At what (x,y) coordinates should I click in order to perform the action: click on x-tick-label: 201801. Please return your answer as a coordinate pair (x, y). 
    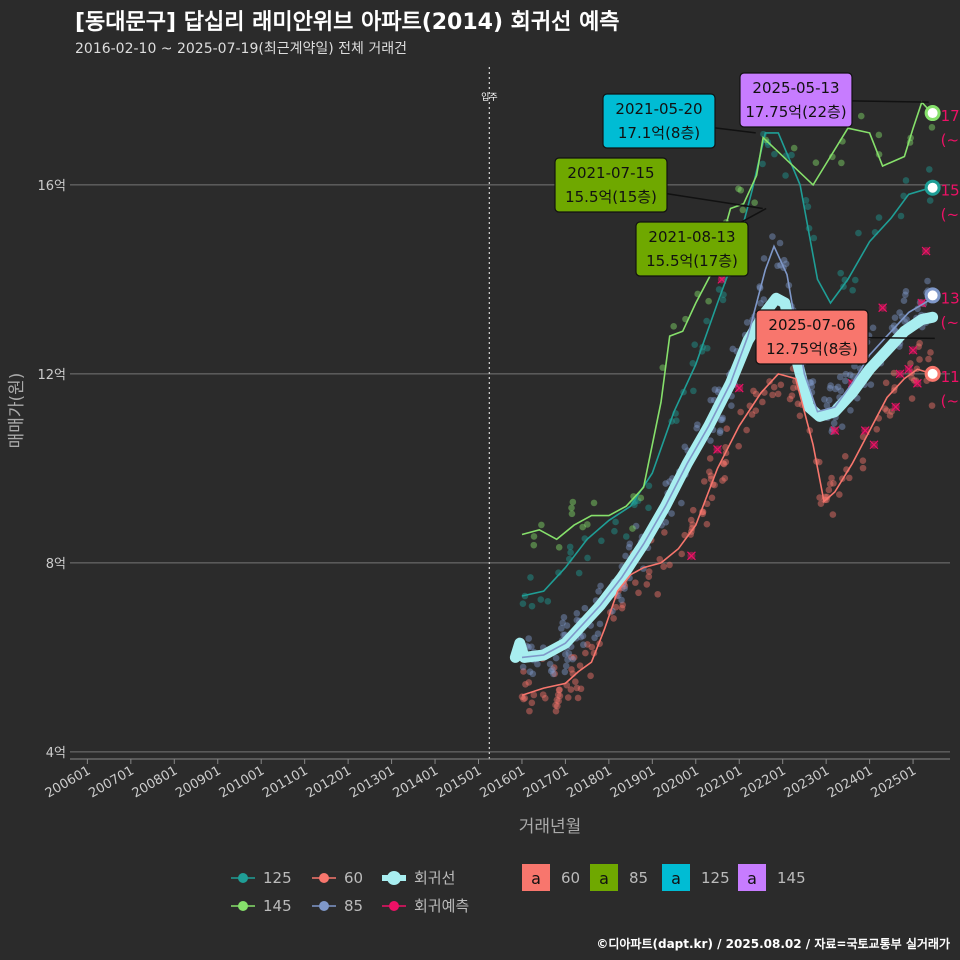
    Looking at the image, I should click on (589, 782).